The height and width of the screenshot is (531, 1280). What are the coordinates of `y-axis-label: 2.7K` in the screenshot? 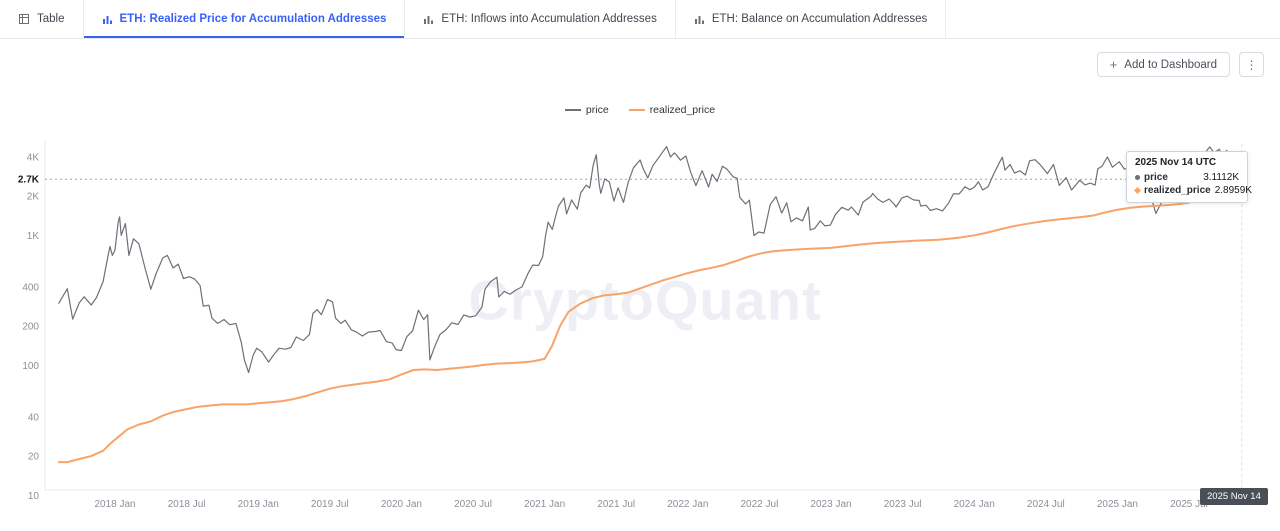 It's located at (29, 180).